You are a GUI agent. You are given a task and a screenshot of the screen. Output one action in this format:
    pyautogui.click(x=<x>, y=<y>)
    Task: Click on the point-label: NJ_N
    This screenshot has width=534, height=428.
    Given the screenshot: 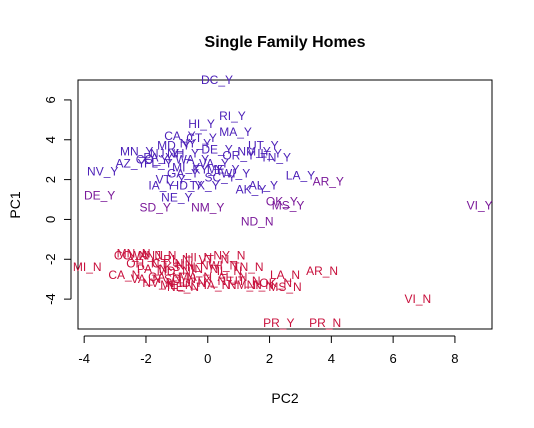 What is the action you would take?
    pyautogui.click(x=161, y=255)
    